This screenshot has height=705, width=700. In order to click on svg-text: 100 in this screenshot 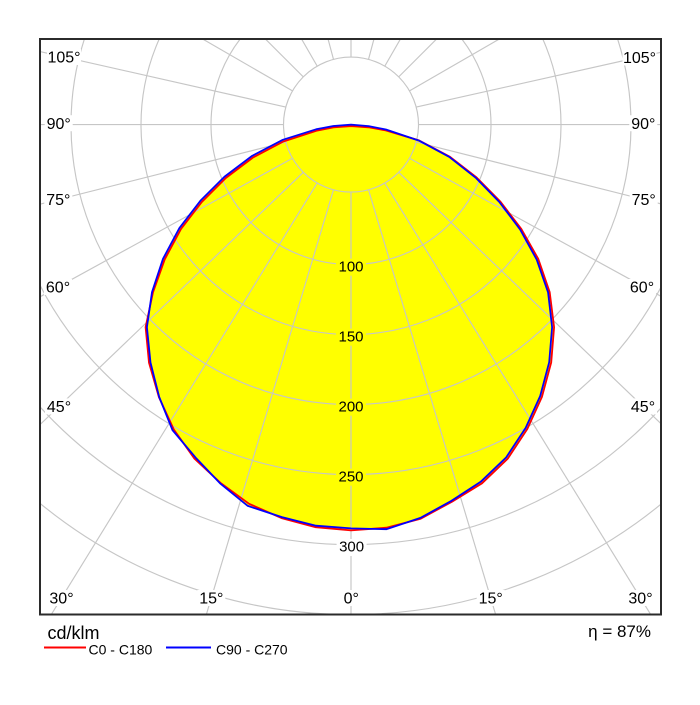, I will do `click(350, 266)`.